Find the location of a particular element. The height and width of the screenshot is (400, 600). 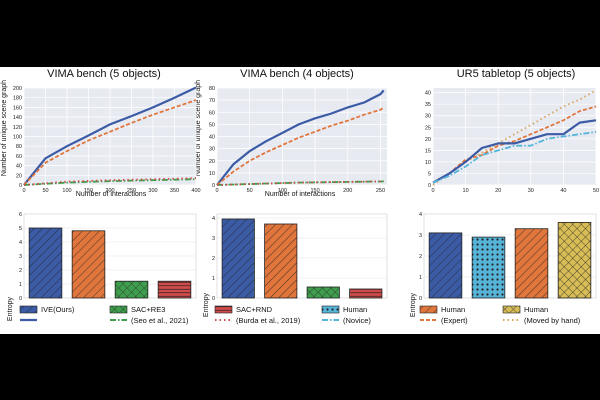

y-tick-label: 70 is located at coordinates (212, 101).